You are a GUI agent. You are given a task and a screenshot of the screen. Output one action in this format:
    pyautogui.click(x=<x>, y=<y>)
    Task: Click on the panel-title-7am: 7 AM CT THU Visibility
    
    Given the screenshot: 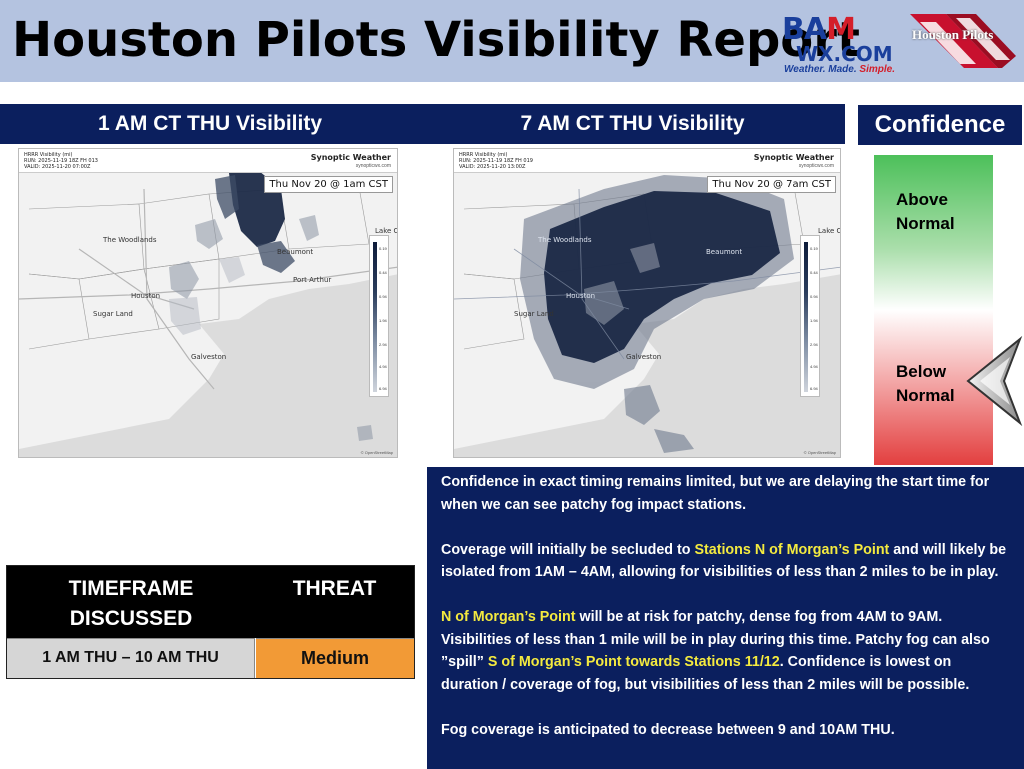 What is the action you would take?
    pyautogui.click(x=632, y=124)
    